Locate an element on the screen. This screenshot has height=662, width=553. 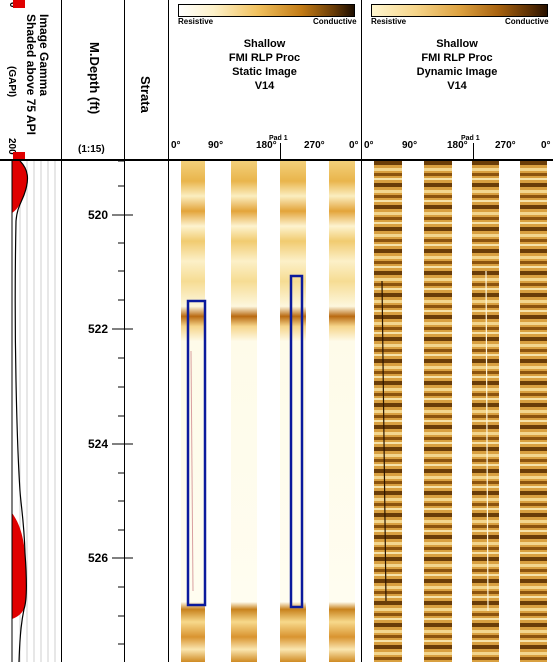
static-azimuth-90: 90° is located at coordinates (216, 145).